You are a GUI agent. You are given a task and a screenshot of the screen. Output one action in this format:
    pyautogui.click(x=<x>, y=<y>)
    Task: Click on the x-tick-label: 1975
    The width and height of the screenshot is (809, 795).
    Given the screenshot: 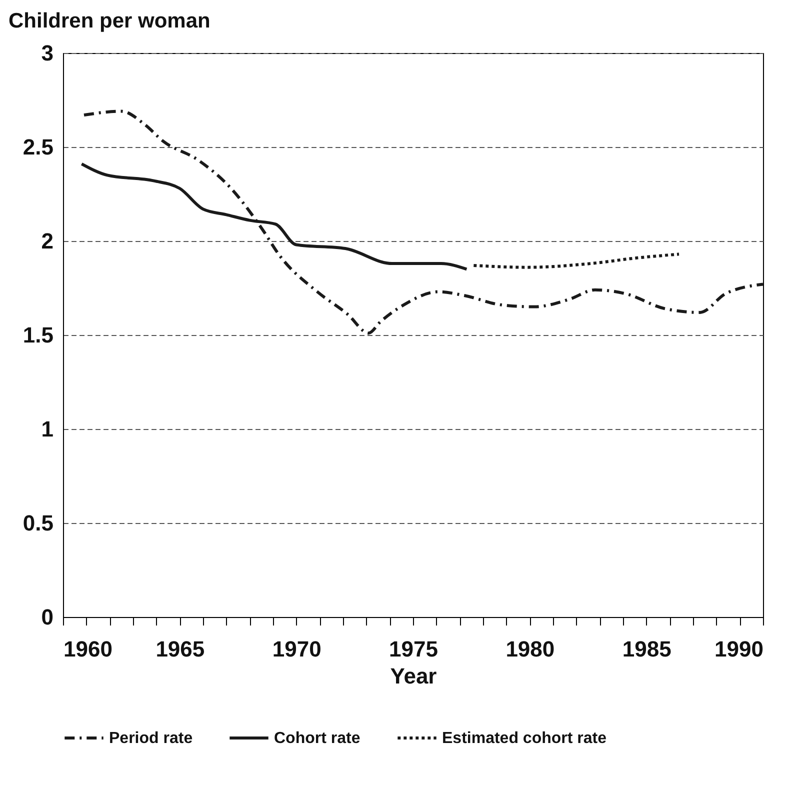 What is the action you would take?
    pyautogui.click(x=413, y=649)
    